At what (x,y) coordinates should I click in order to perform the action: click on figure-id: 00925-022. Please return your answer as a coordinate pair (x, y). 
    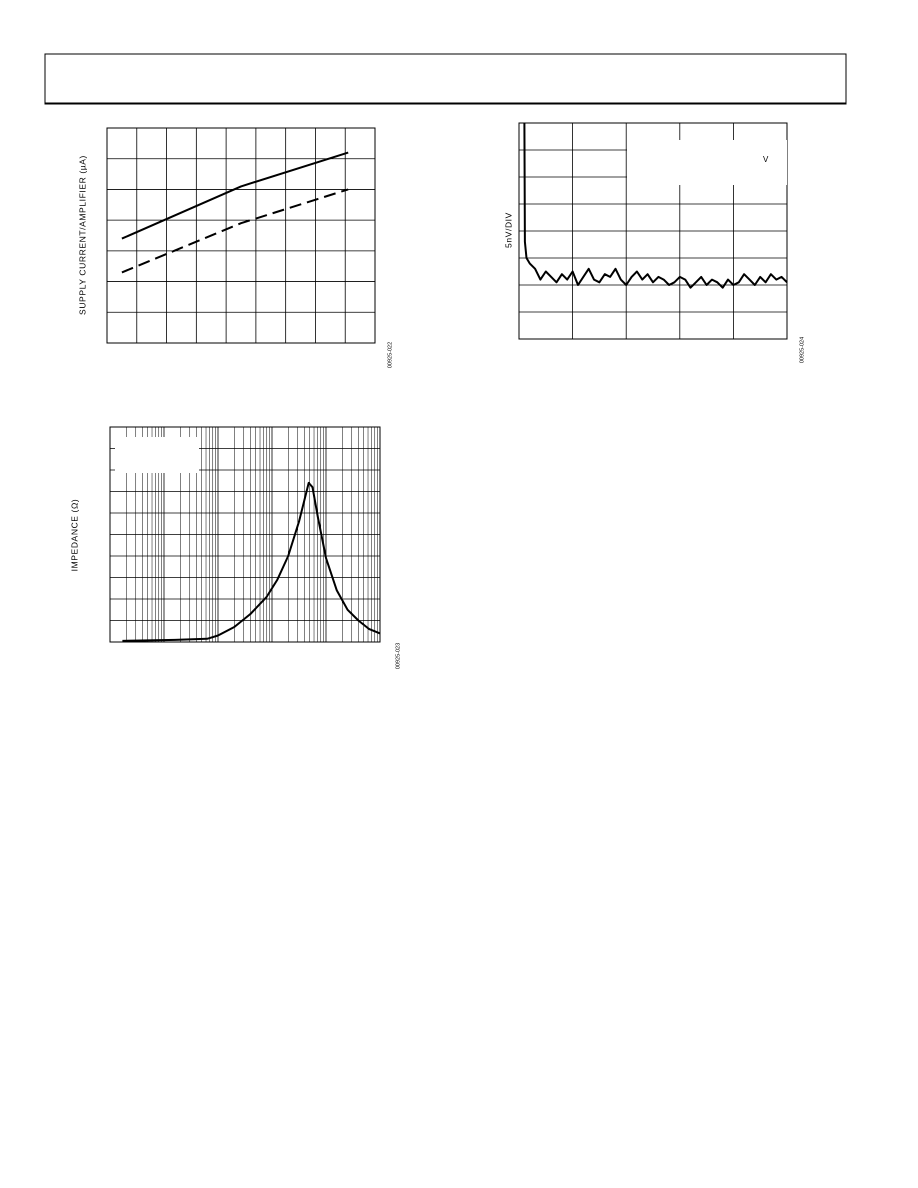
    Looking at the image, I should click on (390, 355).